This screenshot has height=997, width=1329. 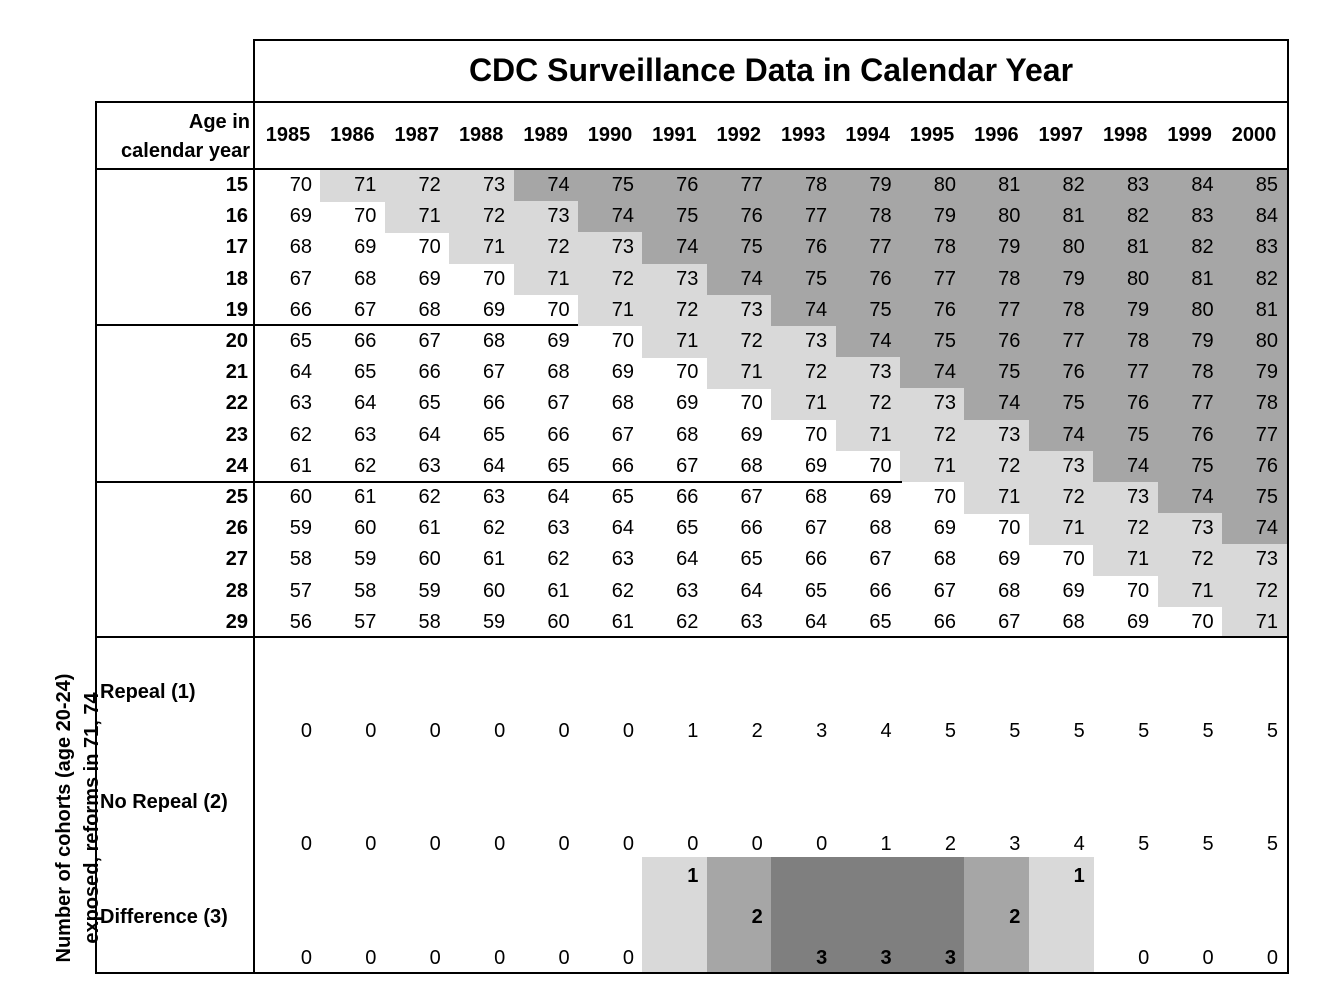 What do you see at coordinates (1266, 216) in the screenshot?
I see `grid-value: 84` at bounding box center [1266, 216].